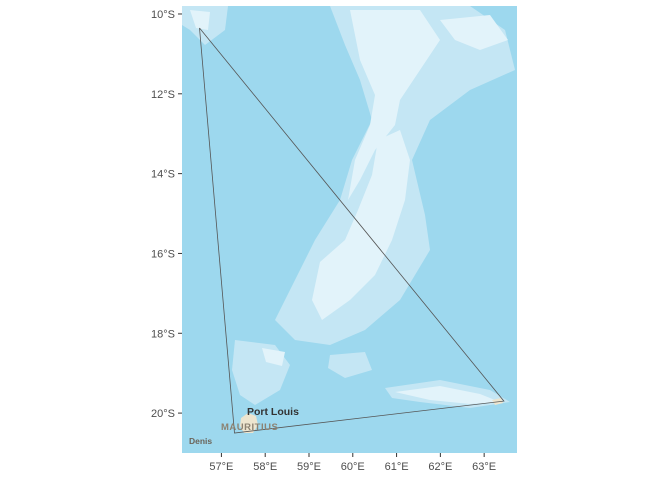 The height and width of the screenshot is (480, 672). What do you see at coordinates (163, 334) in the screenshot?
I see `lat-tick-label: 18°S` at bounding box center [163, 334].